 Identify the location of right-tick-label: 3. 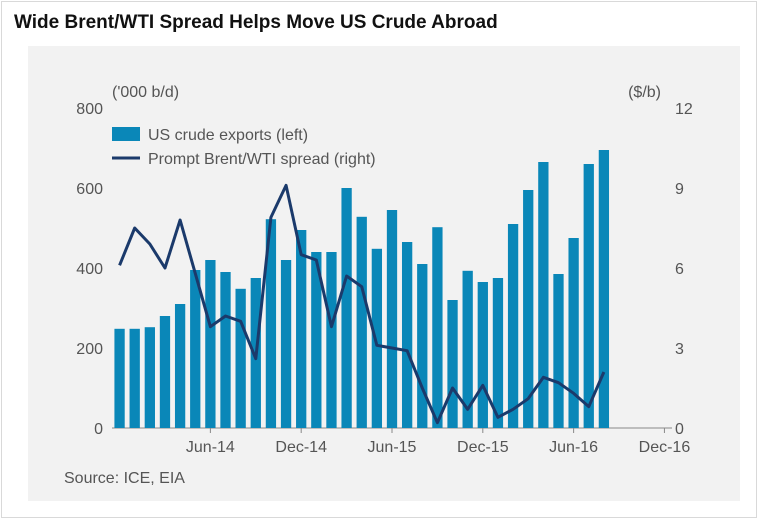
(679, 349).